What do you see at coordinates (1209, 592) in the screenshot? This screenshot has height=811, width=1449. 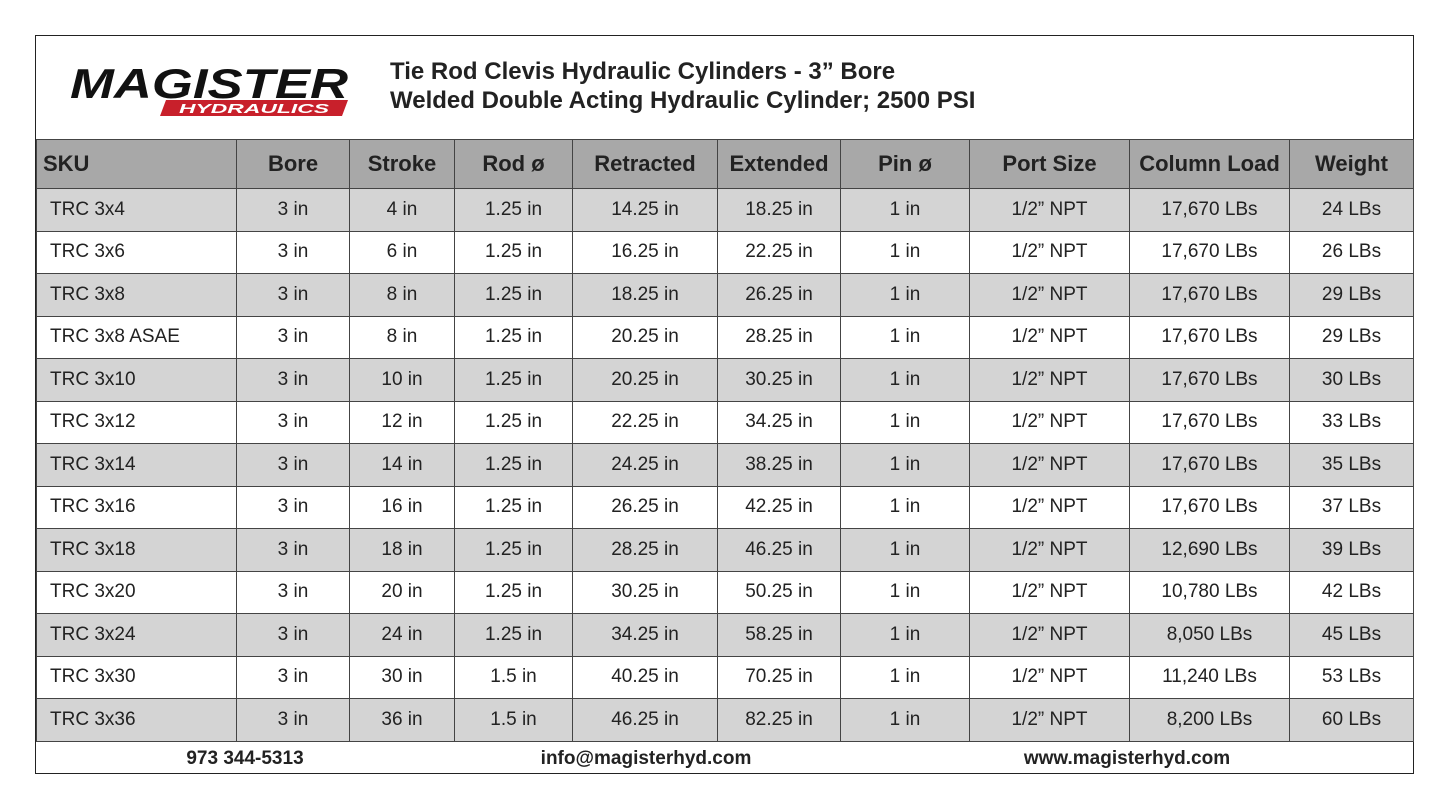 I see `cell: 10,780 LBs` at bounding box center [1209, 592].